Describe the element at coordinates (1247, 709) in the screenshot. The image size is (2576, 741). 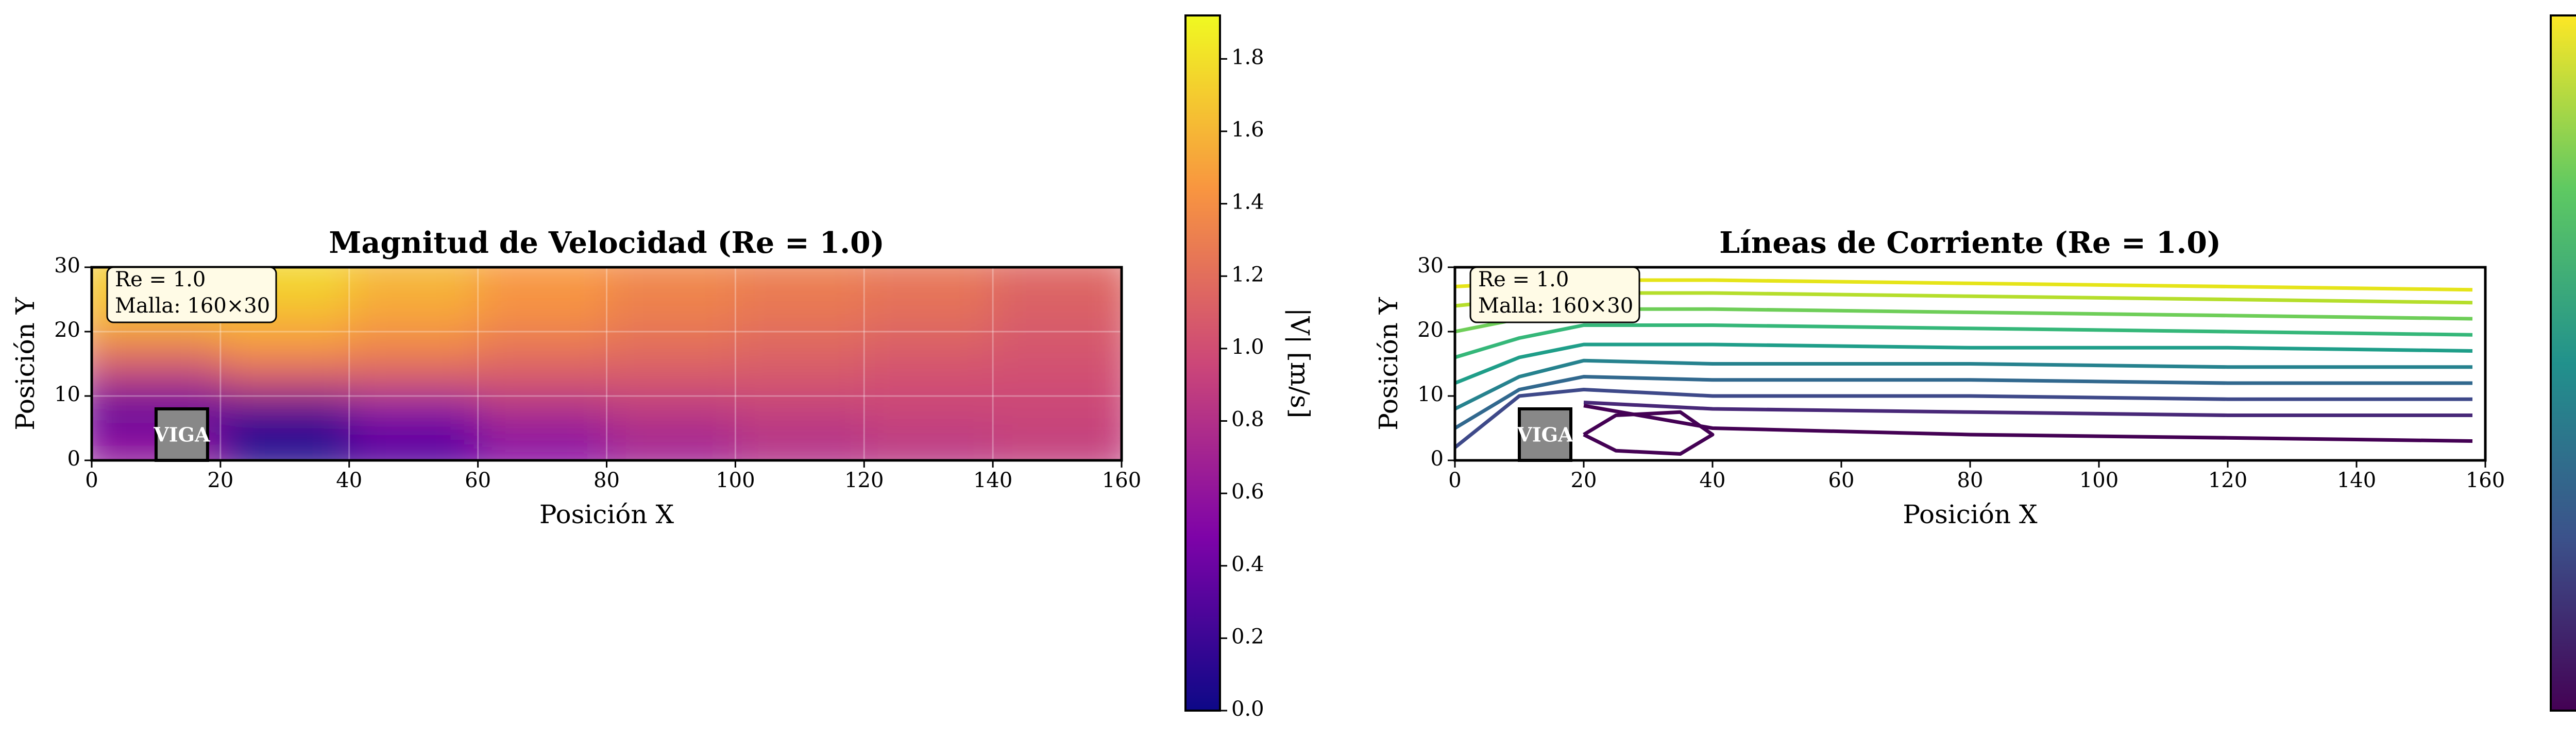
I see `colorbar-tick-label: 0.0` at that location.